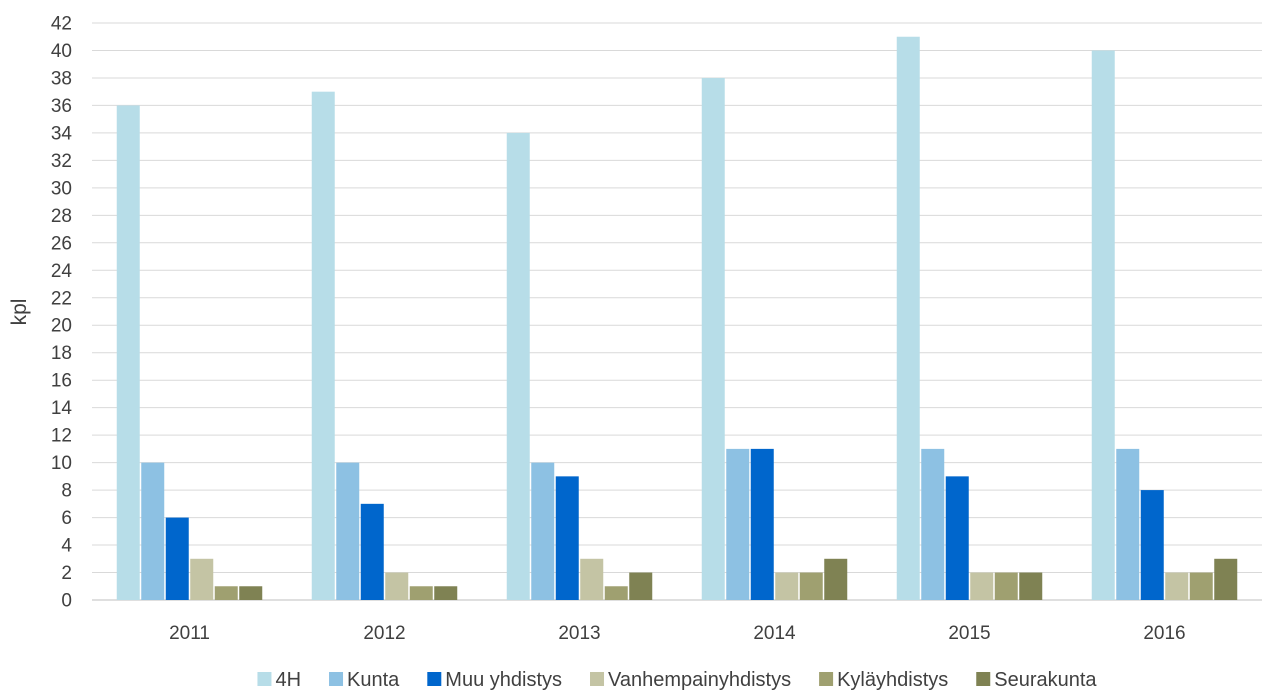 The height and width of the screenshot is (697, 1270). I want to click on bar-vanhempainyhdistys-2012, so click(397, 586).